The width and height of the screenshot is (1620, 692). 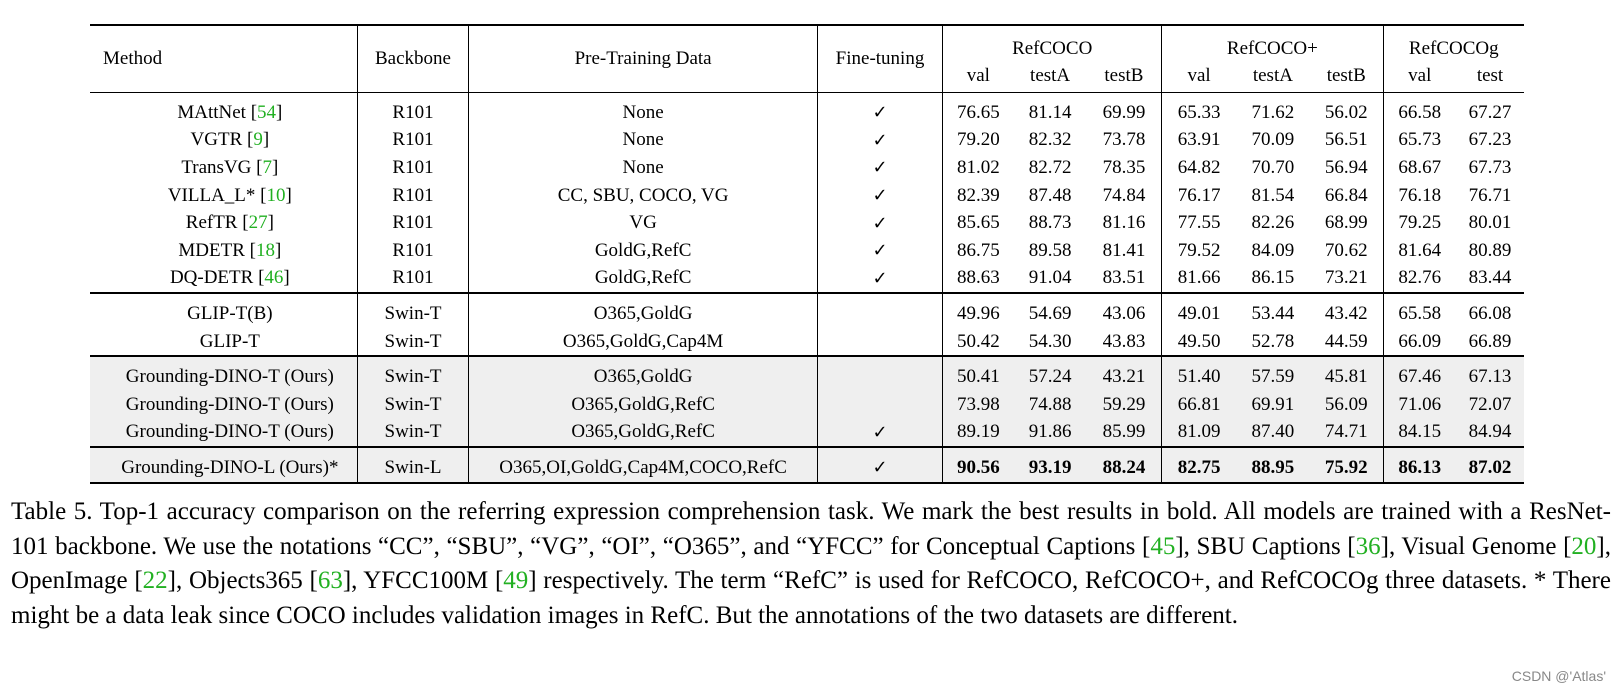 What do you see at coordinates (1124, 250) in the screenshot?
I see `score-cell: 81.41` at bounding box center [1124, 250].